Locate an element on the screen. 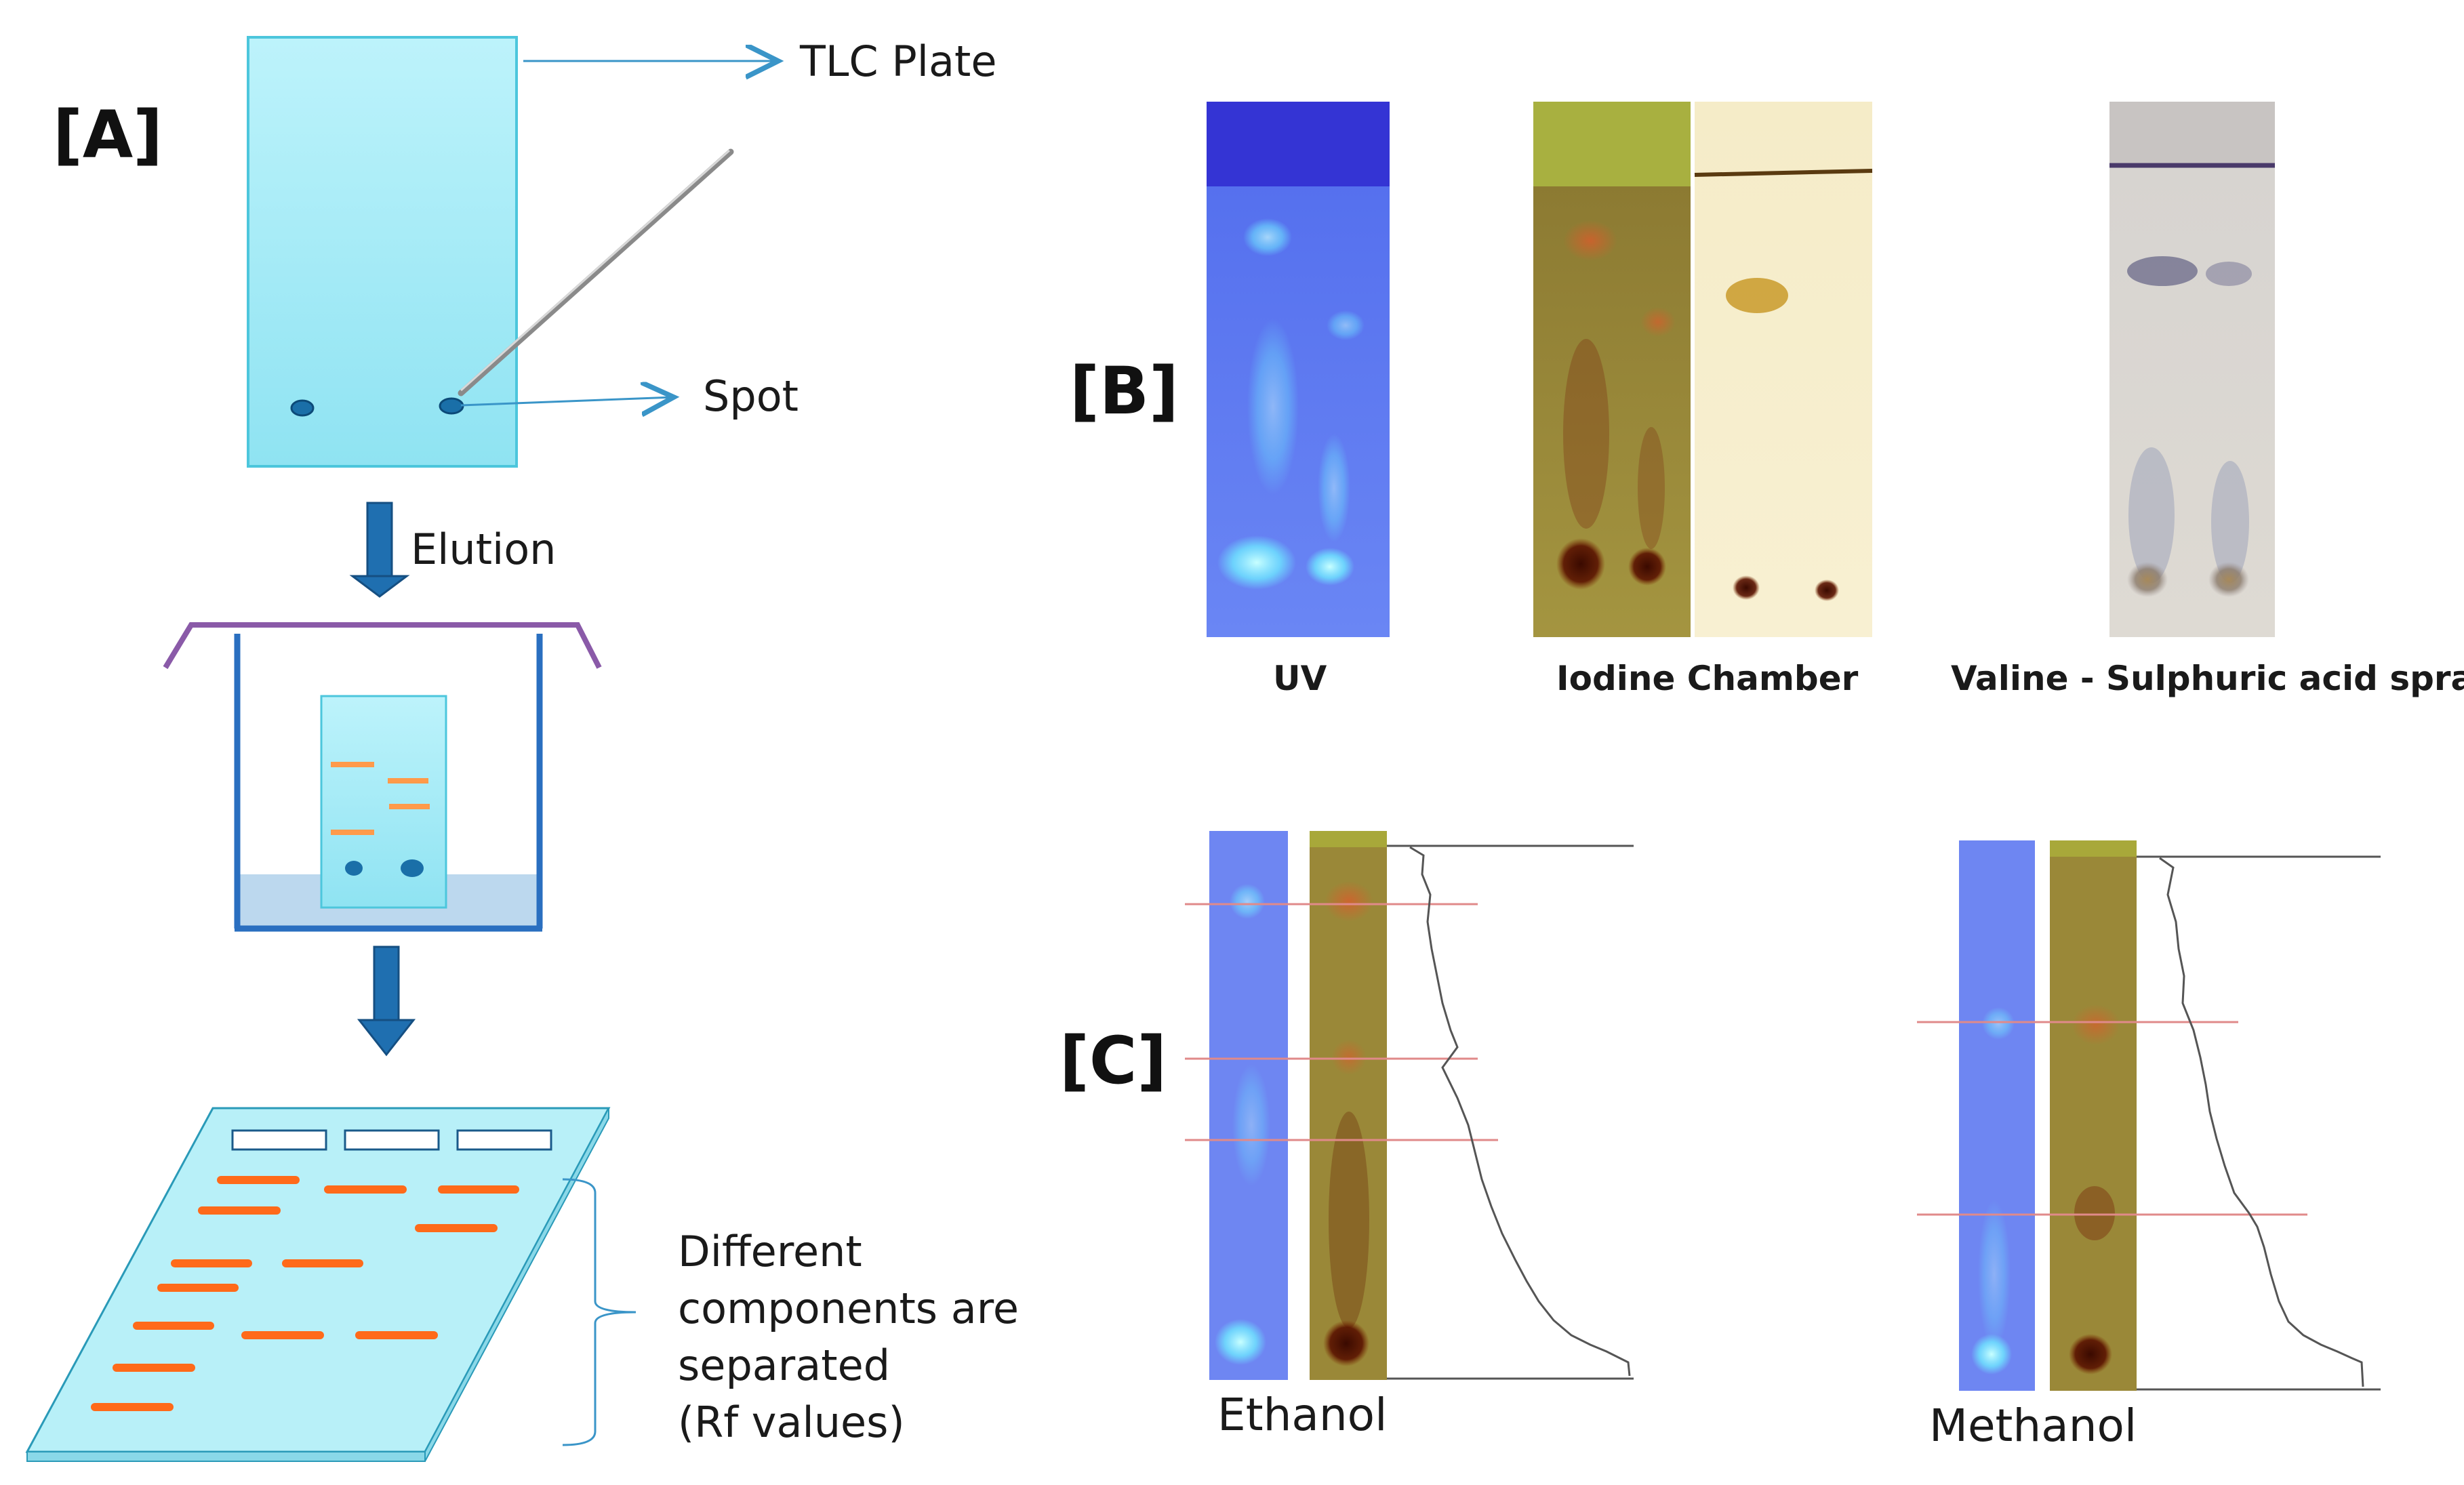  capillary-tube is located at coordinates (596, 272).